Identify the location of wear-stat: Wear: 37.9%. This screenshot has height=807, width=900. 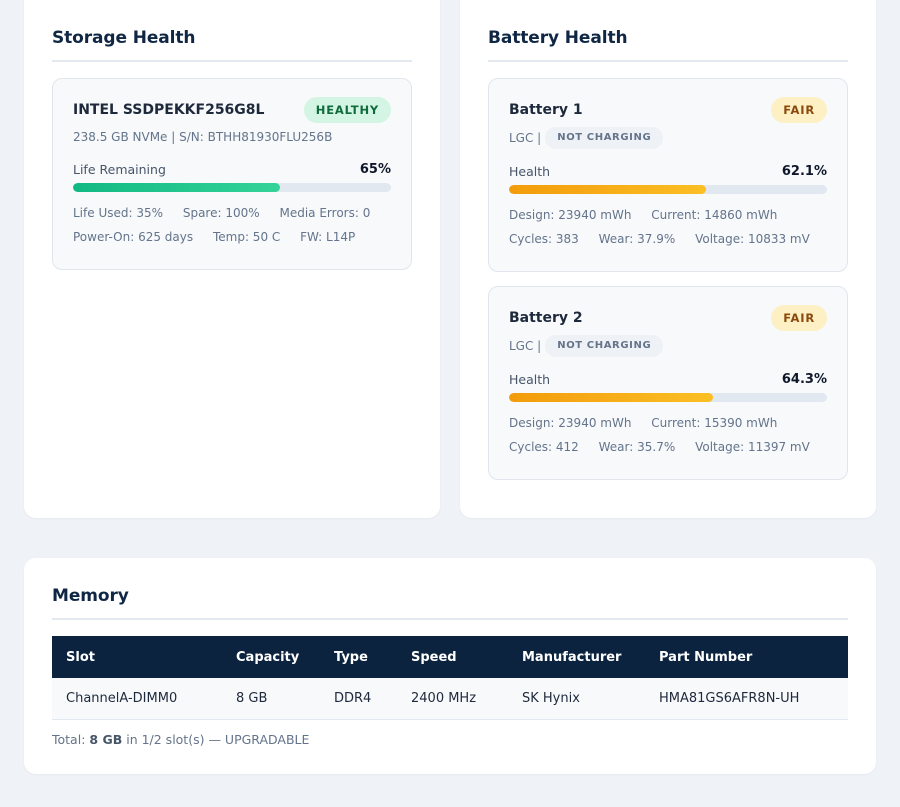
(637, 239).